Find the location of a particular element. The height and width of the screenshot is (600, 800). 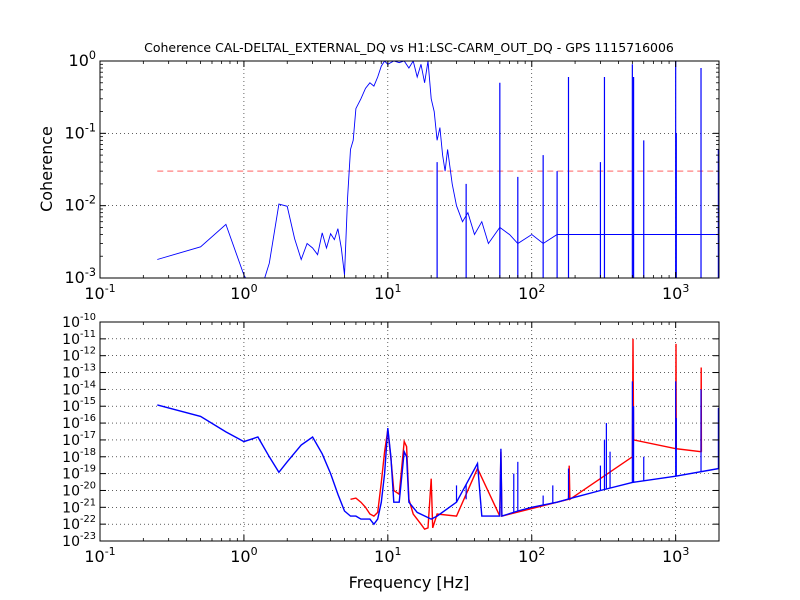

bottom-y-tick-label: 10-14 is located at coordinates (79, 388).